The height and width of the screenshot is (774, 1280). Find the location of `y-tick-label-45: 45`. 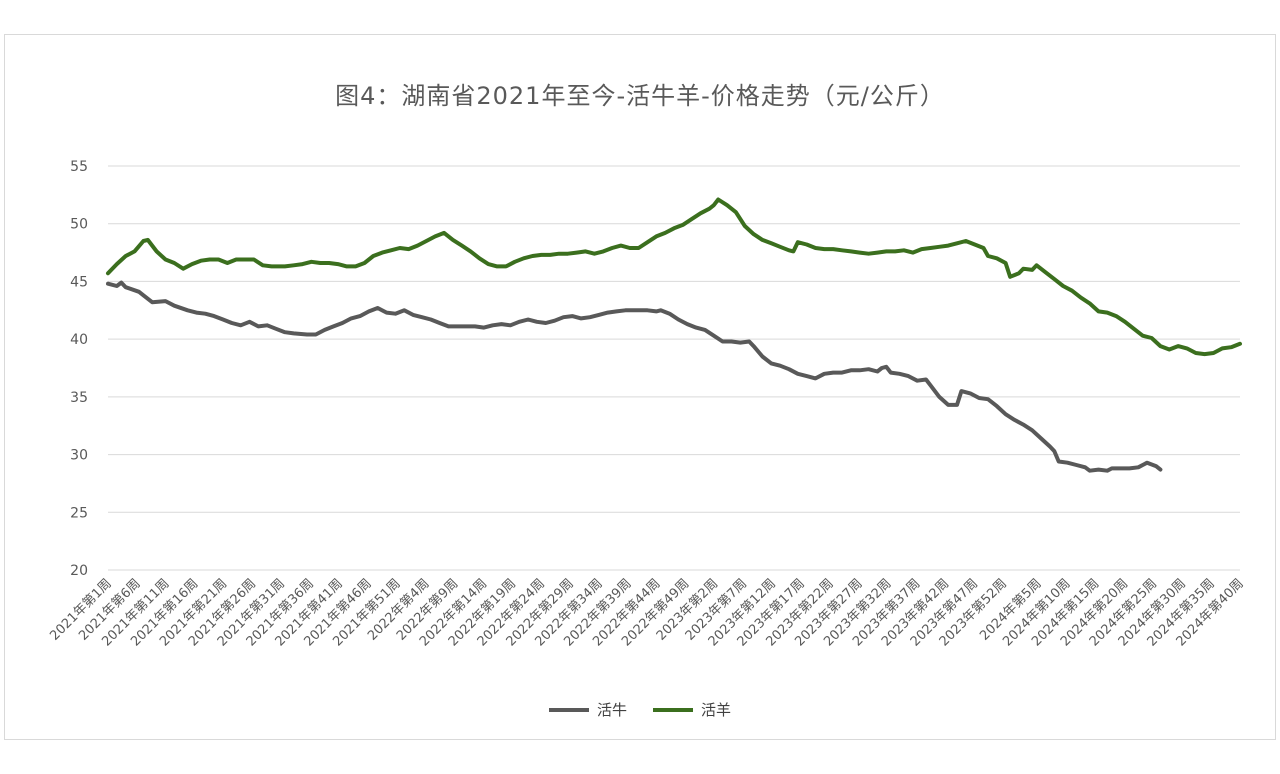

y-tick-label-45: 45 is located at coordinates (79, 282).